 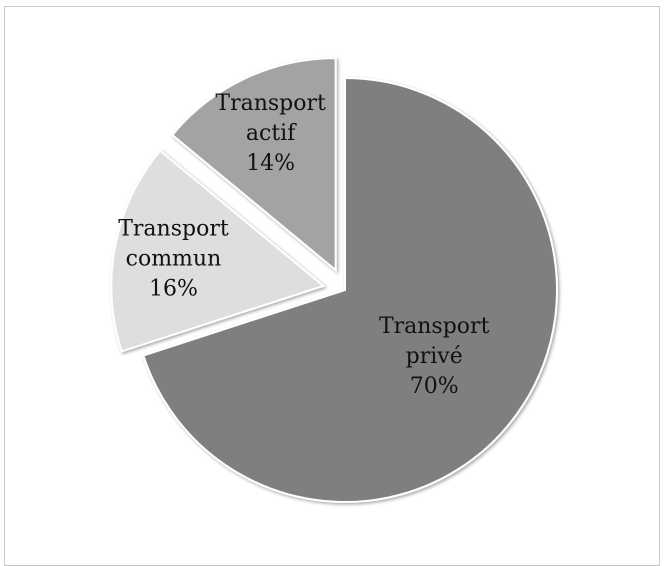 I want to click on slice-label-1: Transport commun 16%, so click(x=173, y=258).